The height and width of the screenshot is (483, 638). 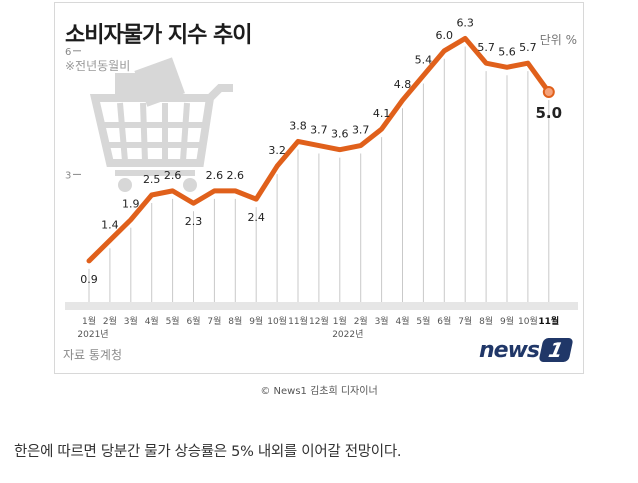 What do you see at coordinates (194, 221) in the screenshot?
I see `data-label: 2.3` at bounding box center [194, 221].